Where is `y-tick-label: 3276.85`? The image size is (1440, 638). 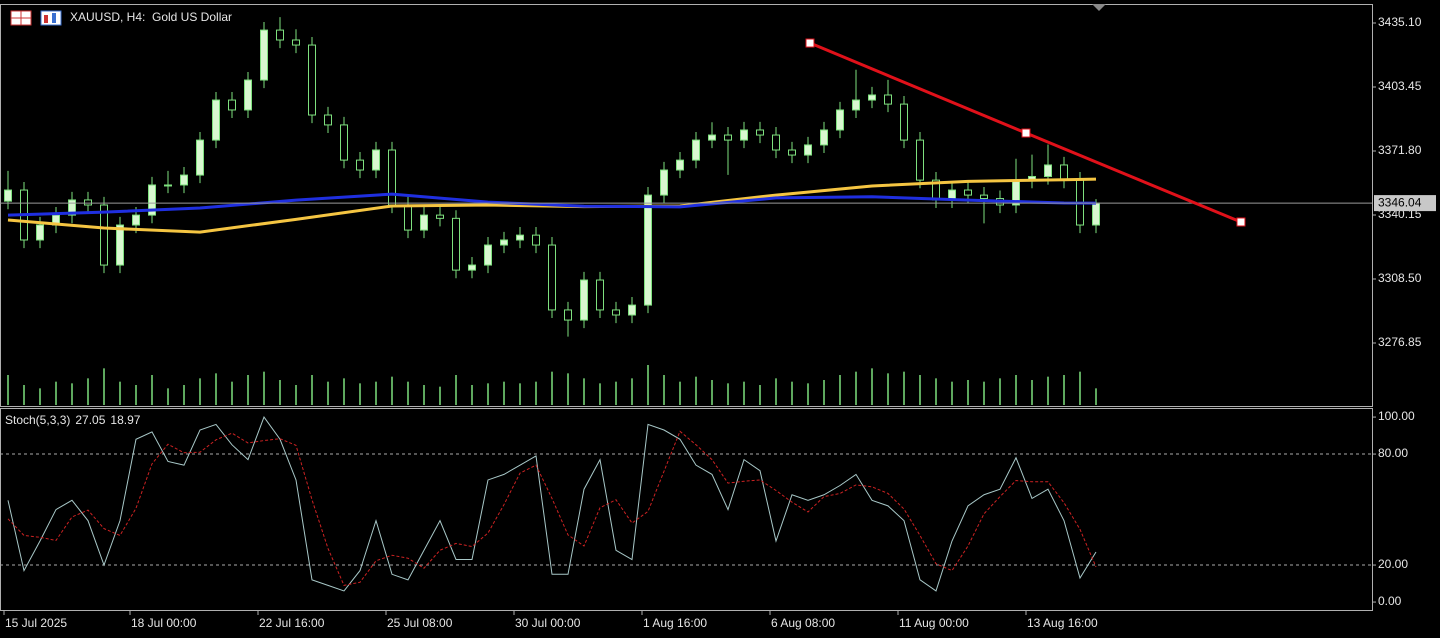
y-tick-label: 3276.85 is located at coordinates (1400, 342).